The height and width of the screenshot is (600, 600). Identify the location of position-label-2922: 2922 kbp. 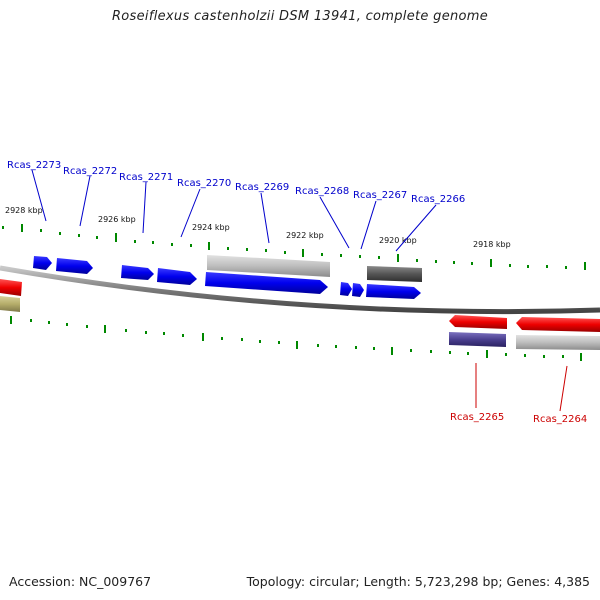
(305, 235).